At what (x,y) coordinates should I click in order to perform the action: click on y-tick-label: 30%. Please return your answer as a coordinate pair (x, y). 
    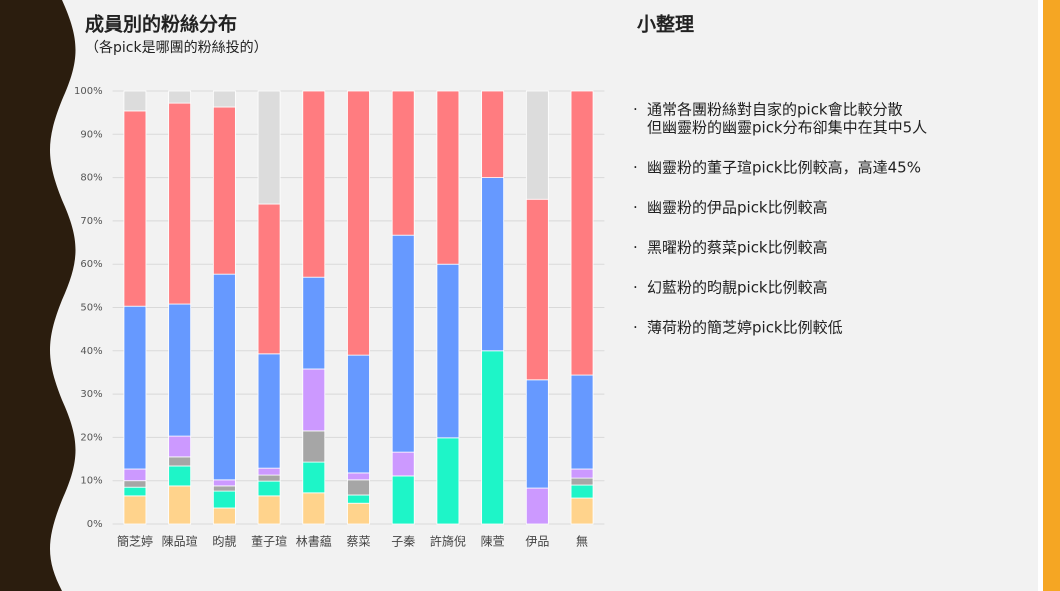
    Looking at the image, I should click on (91, 394).